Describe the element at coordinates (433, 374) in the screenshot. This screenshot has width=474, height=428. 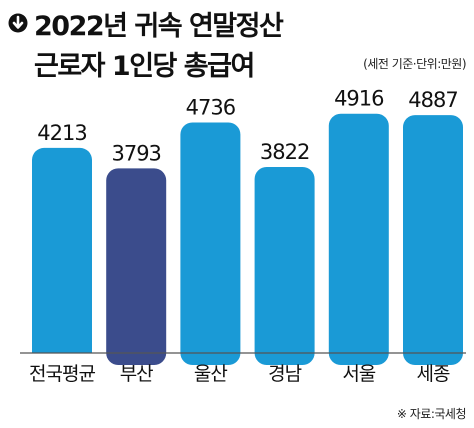
I see `category-label-세종: 세종` at that location.